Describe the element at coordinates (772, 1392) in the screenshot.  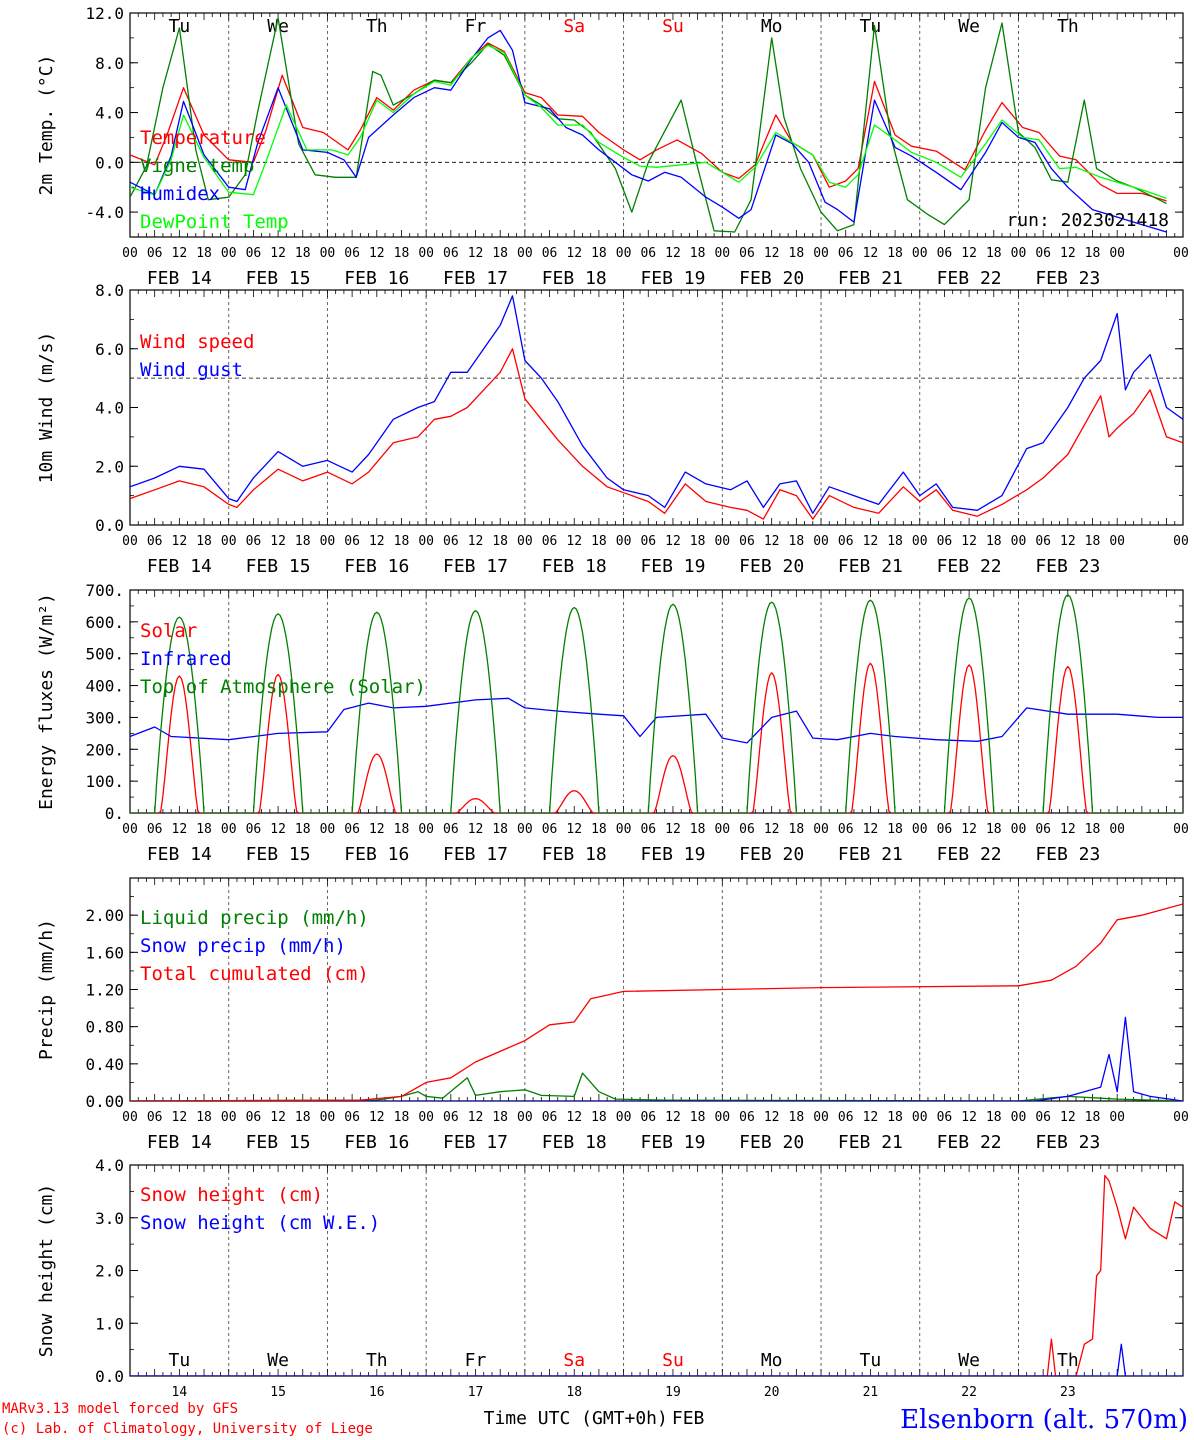
I see `day-number-label: 20` at that location.